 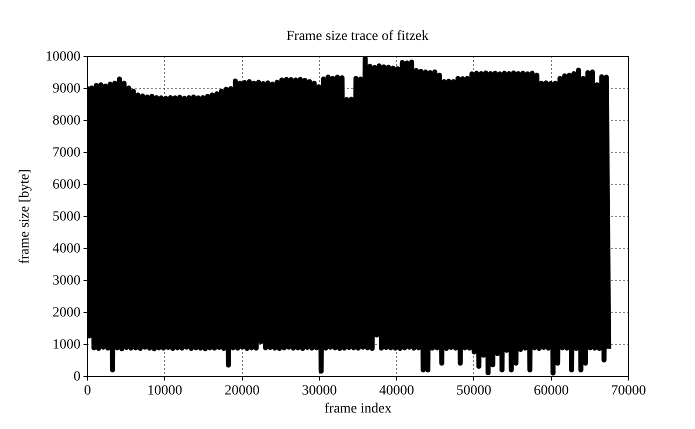 I want to click on x-tick-label: 20000, so click(x=242, y=391).